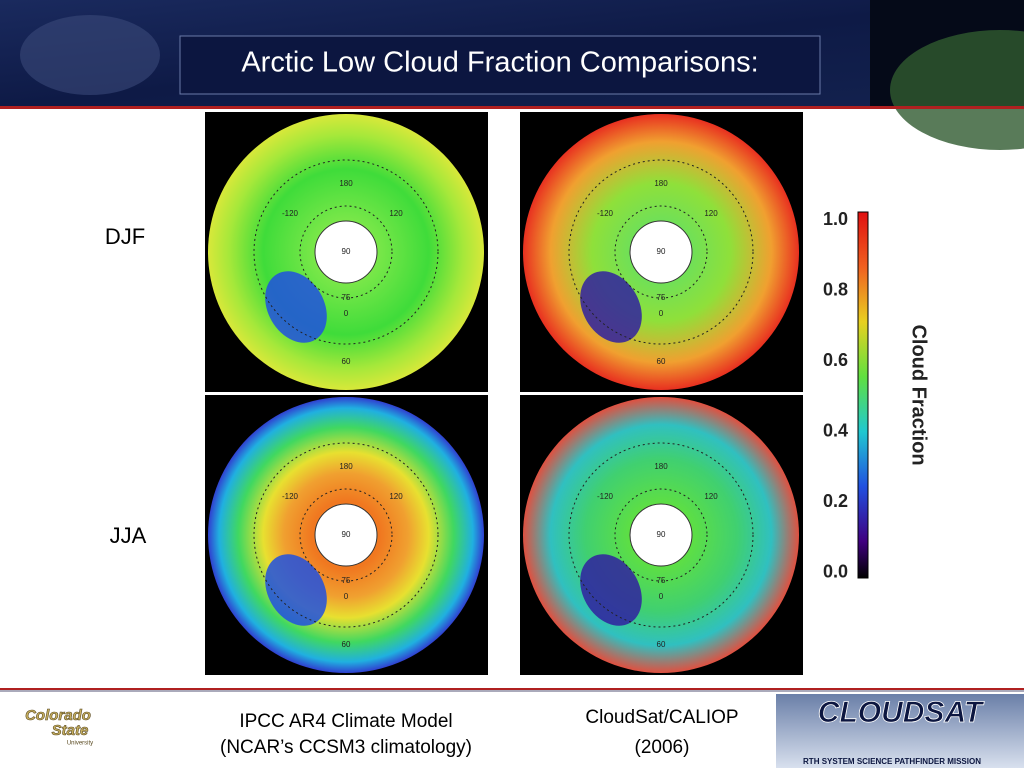 This screenshot has height=768, width=1024. Describe the element at coordinates (901, 712) in the screenshot. I see `logo-text: CLOUDSAT` at that location.